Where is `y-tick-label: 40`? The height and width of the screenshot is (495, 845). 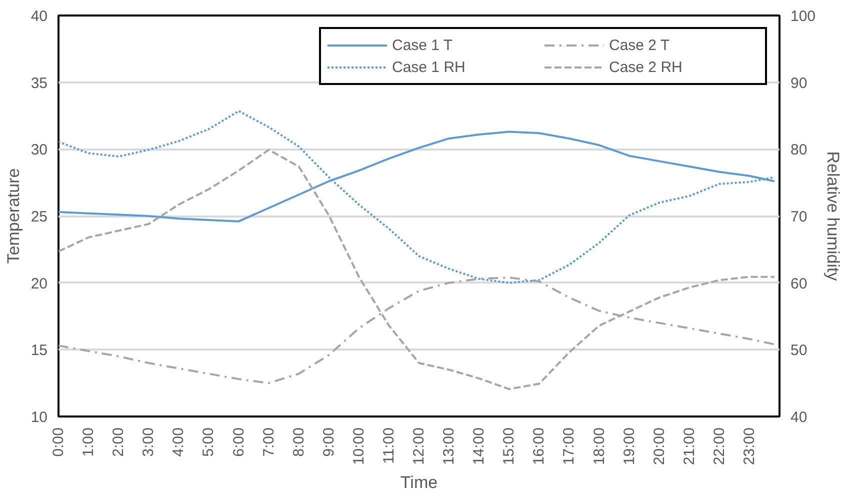
y-tick-label: 40 is located at coordinates (39, 16).